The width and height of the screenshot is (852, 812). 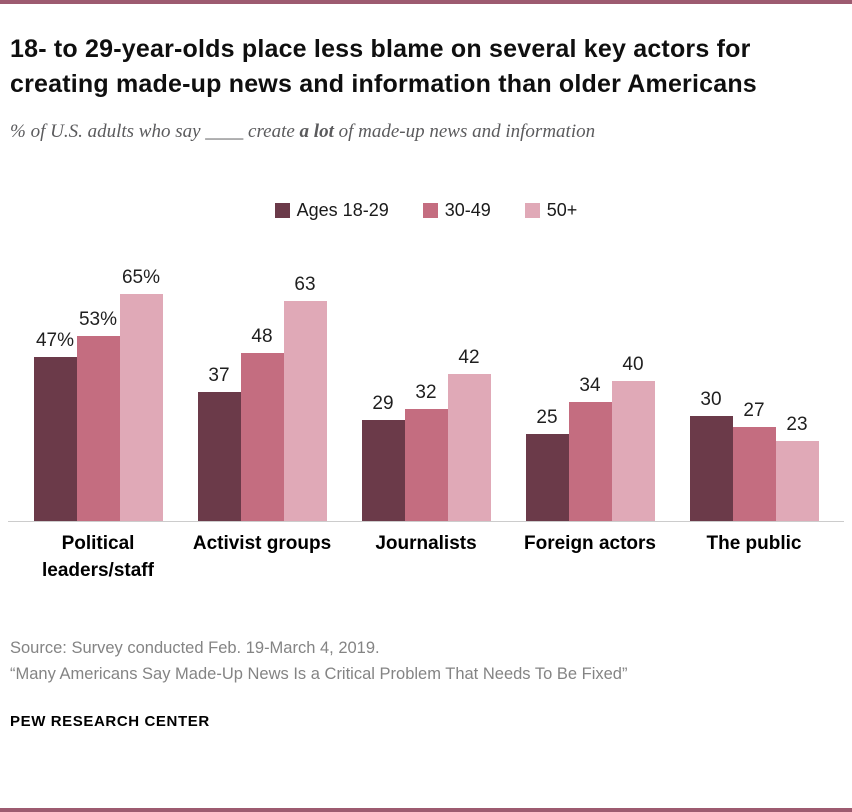 What do you see at coordinates (155, 131) in the screenshot?
I see `subtitle-prefix: % of U.S. adults who say ____ create` at bounding box center [155, 131].